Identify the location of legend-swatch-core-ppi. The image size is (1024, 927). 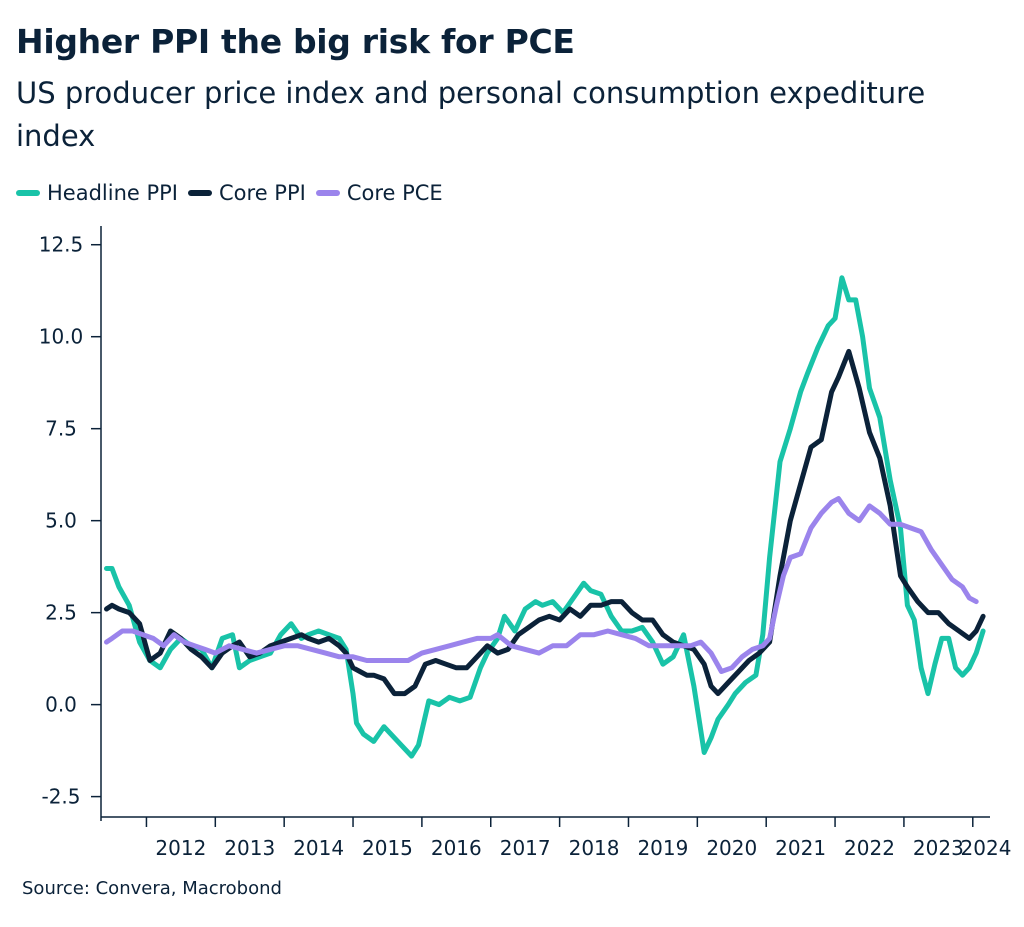
(200, 193).